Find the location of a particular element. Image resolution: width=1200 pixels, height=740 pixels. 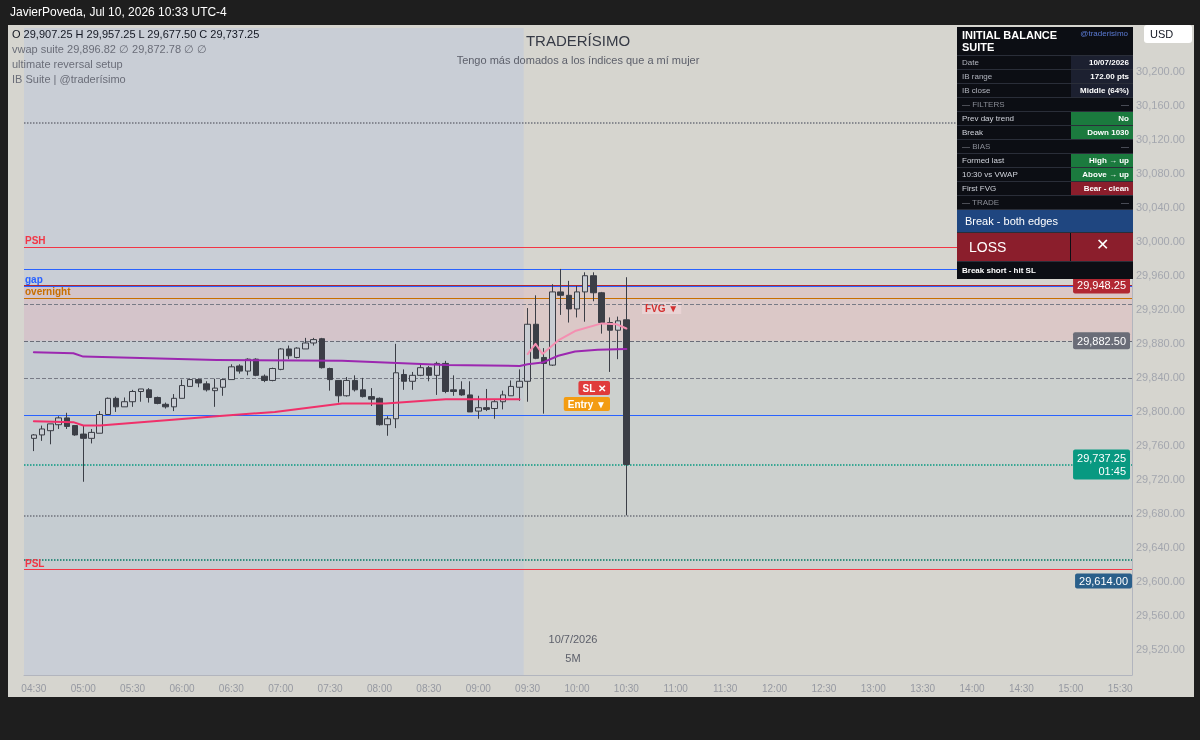

x-tick-label: 06:30 is located at coordinates (231, 688).